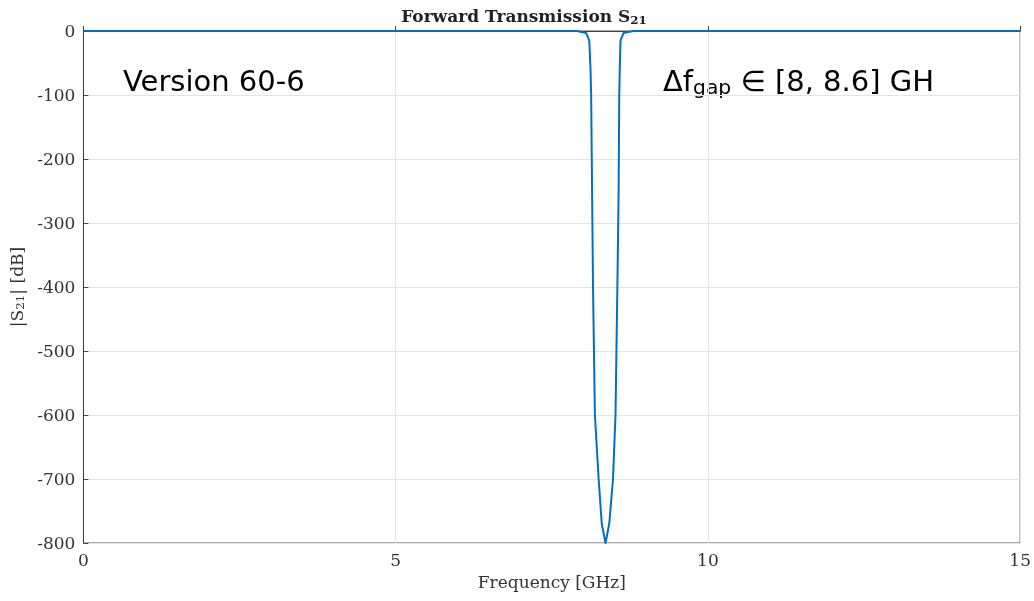  What do you see at coordinates (56, 159) in the screenshot?
I see `y-tick-label: -200` at bounding box center [56, 159].